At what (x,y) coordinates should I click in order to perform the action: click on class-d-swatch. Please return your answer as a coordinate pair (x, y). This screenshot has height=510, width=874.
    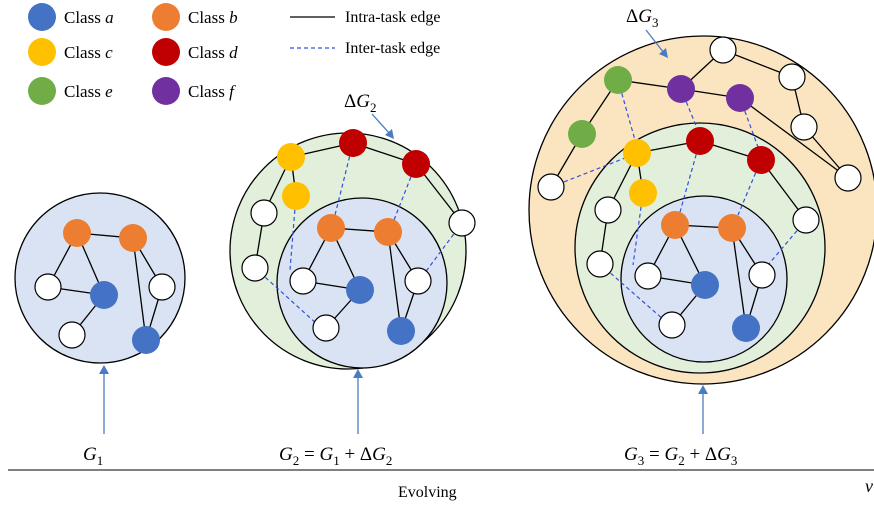
    Looking at the image, I should click on (166, 52).